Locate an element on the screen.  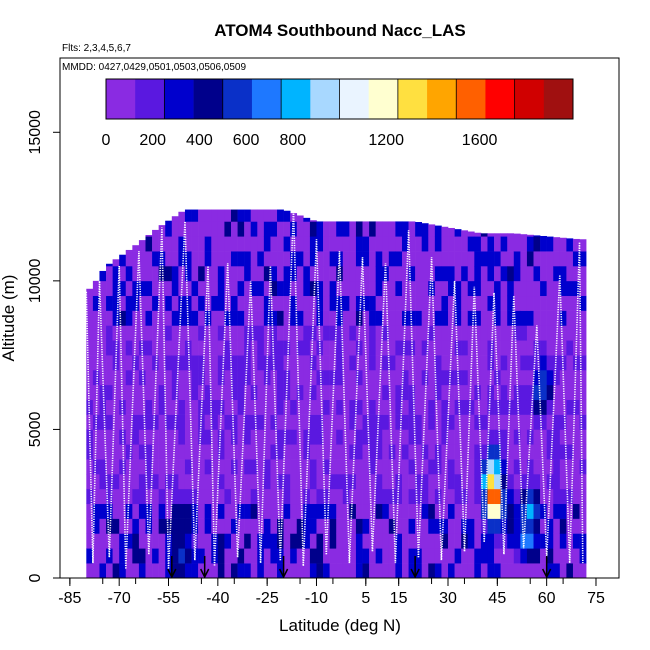
colorbar-segment is located at coordinates (471, 99).